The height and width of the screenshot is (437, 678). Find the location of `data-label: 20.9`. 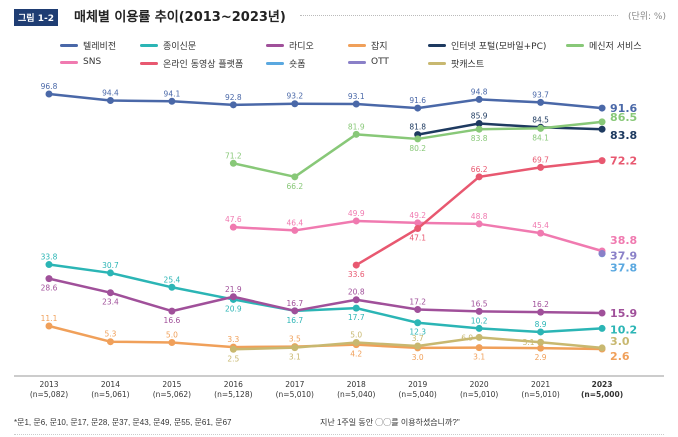

data-label: 20.9 is located at coordinates (233, 308).